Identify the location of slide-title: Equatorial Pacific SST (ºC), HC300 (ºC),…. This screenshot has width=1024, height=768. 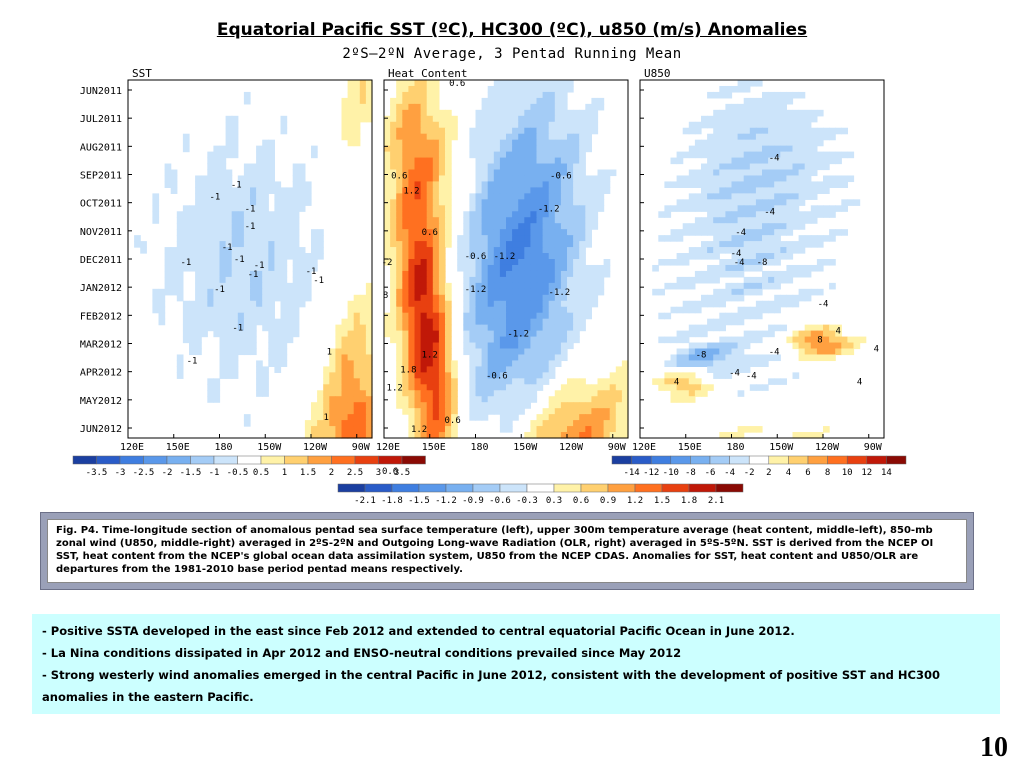
(512, 30).